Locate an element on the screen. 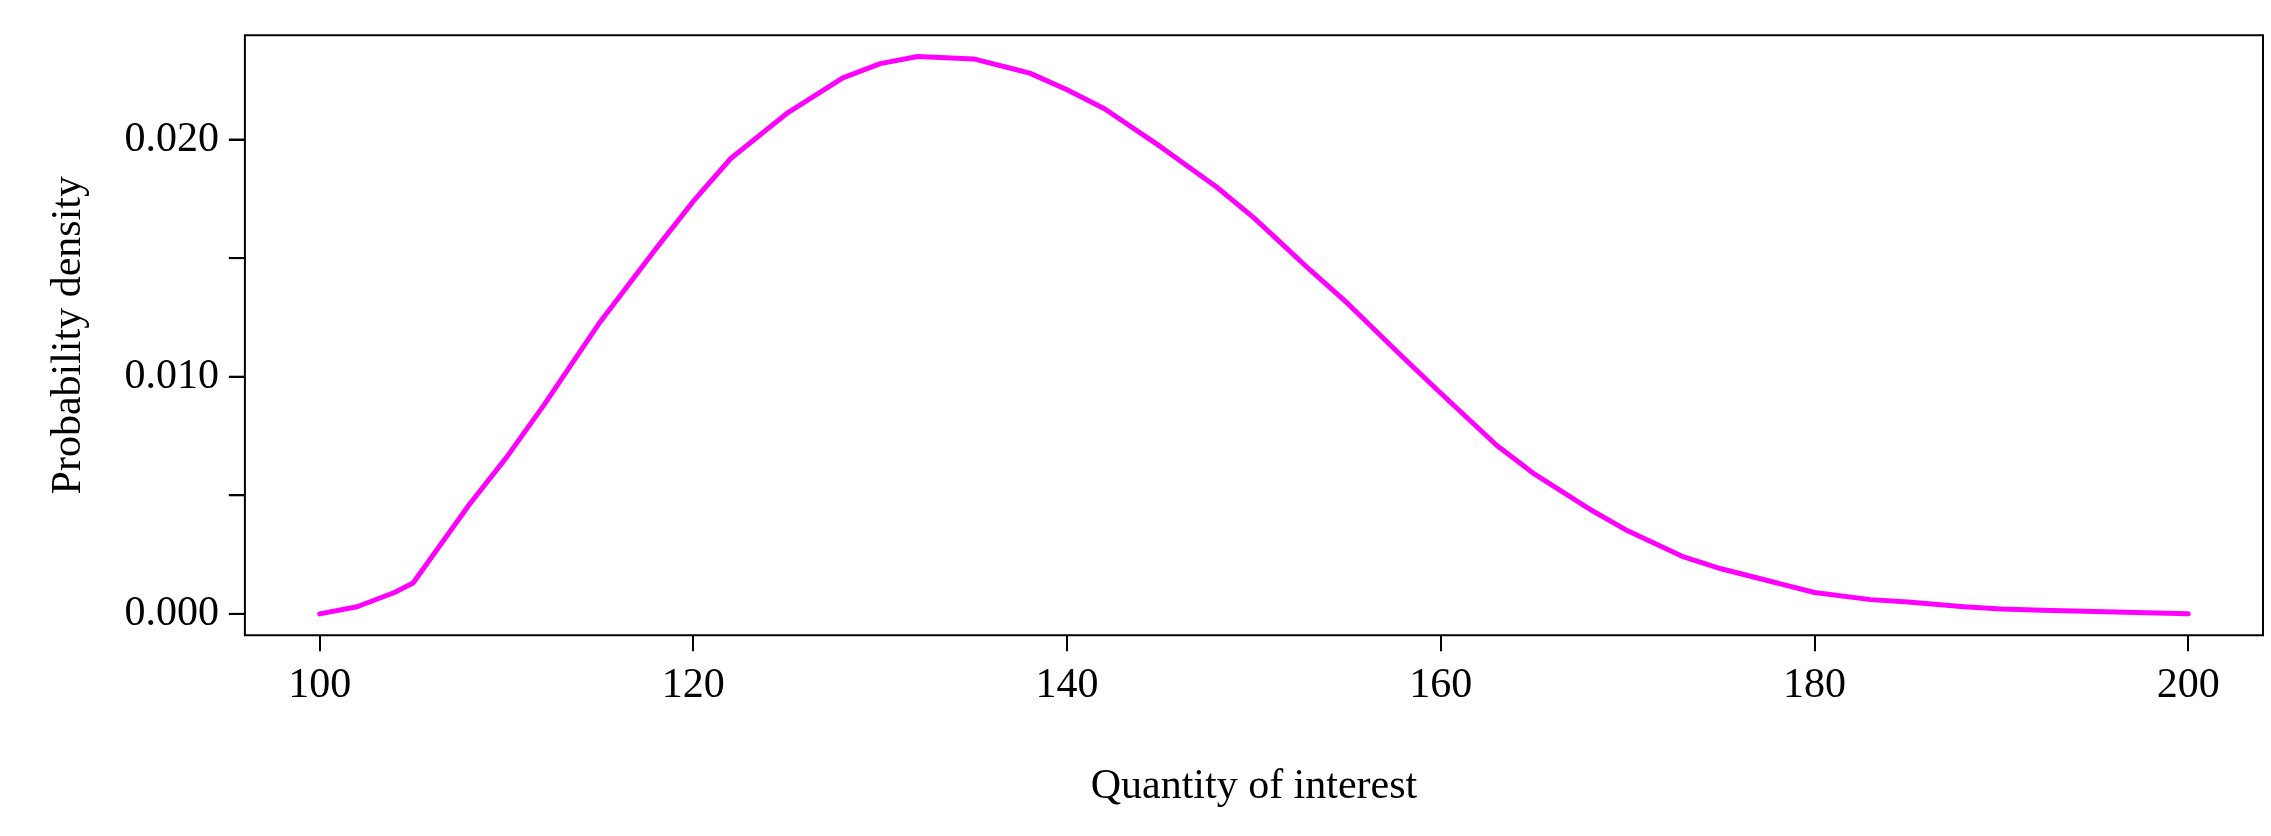  x-tick-label: 180 is located at coordinates (1815, 683).